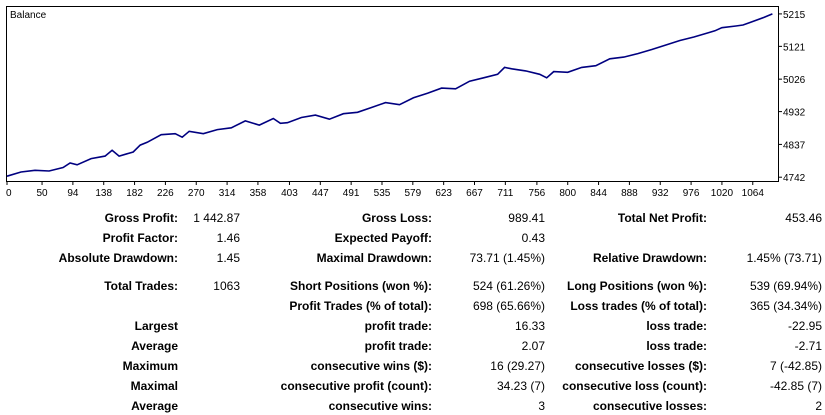  I want to click on x-tick-label: 314, so click(227, 193).